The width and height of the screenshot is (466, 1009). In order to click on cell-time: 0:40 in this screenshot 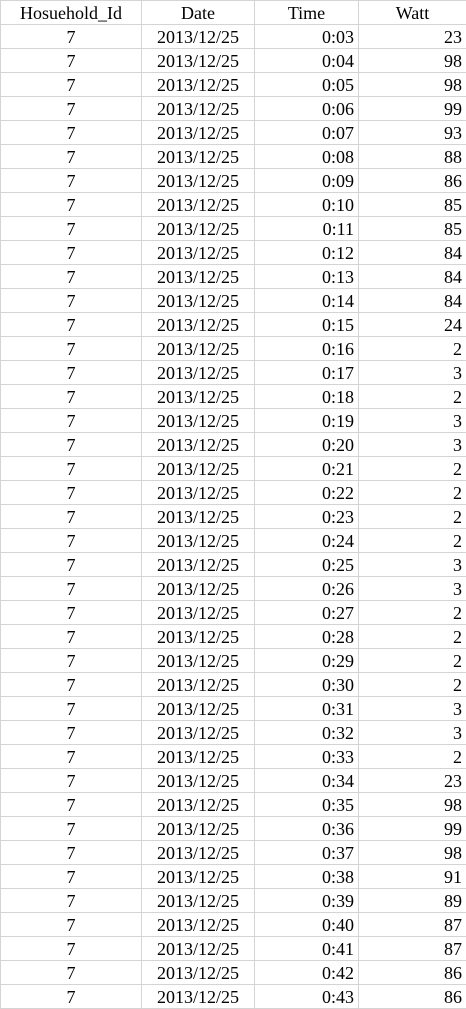, I will do `click(307, 925)`.